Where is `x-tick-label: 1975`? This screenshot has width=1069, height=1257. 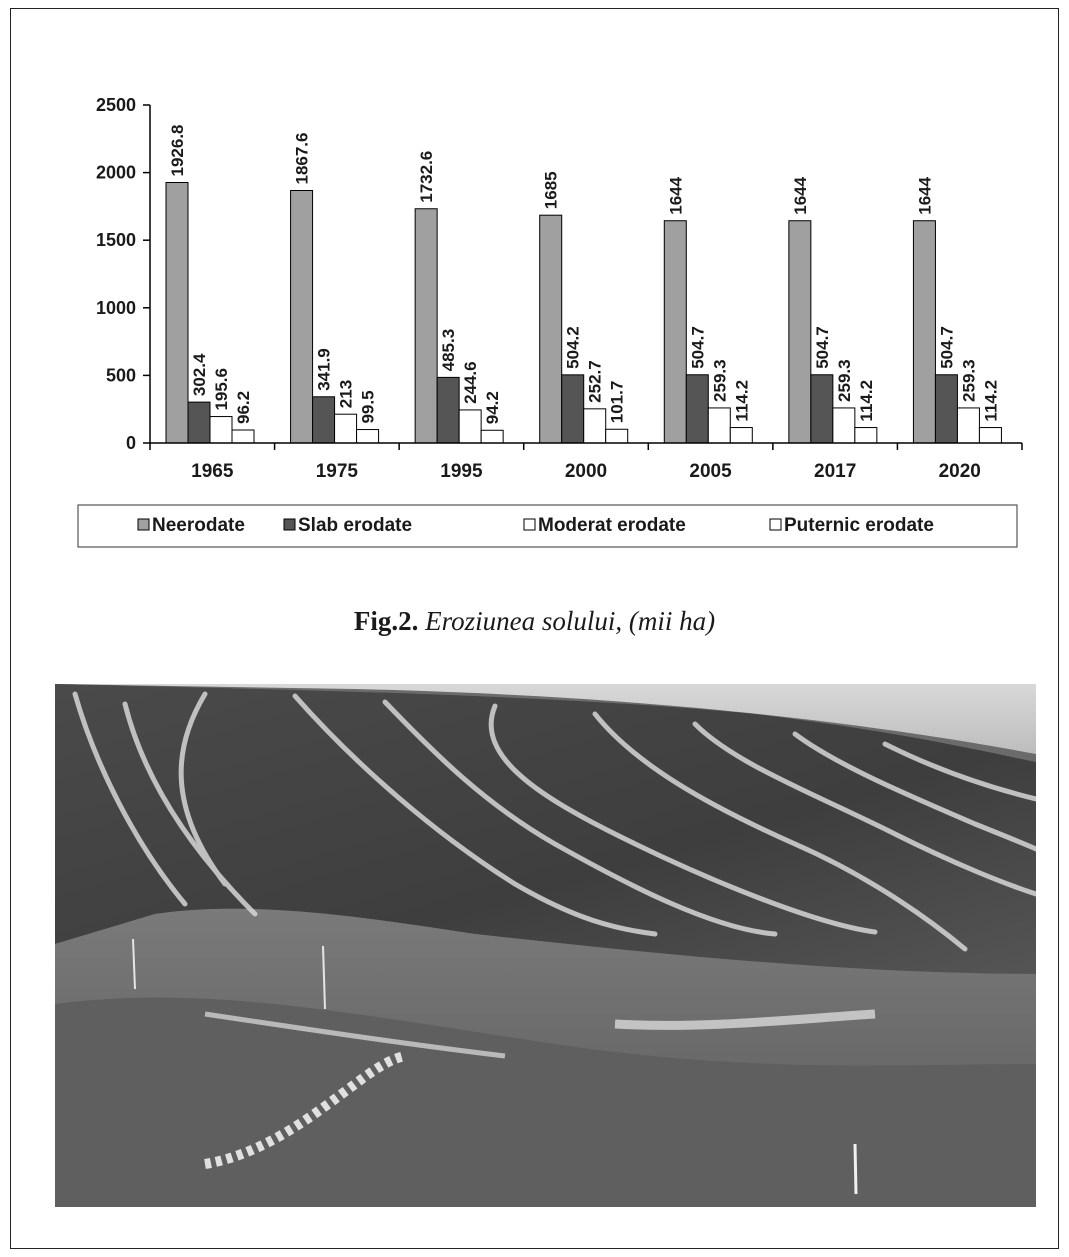
x-tick-label: 1975 is located at coordinates (337, 471).